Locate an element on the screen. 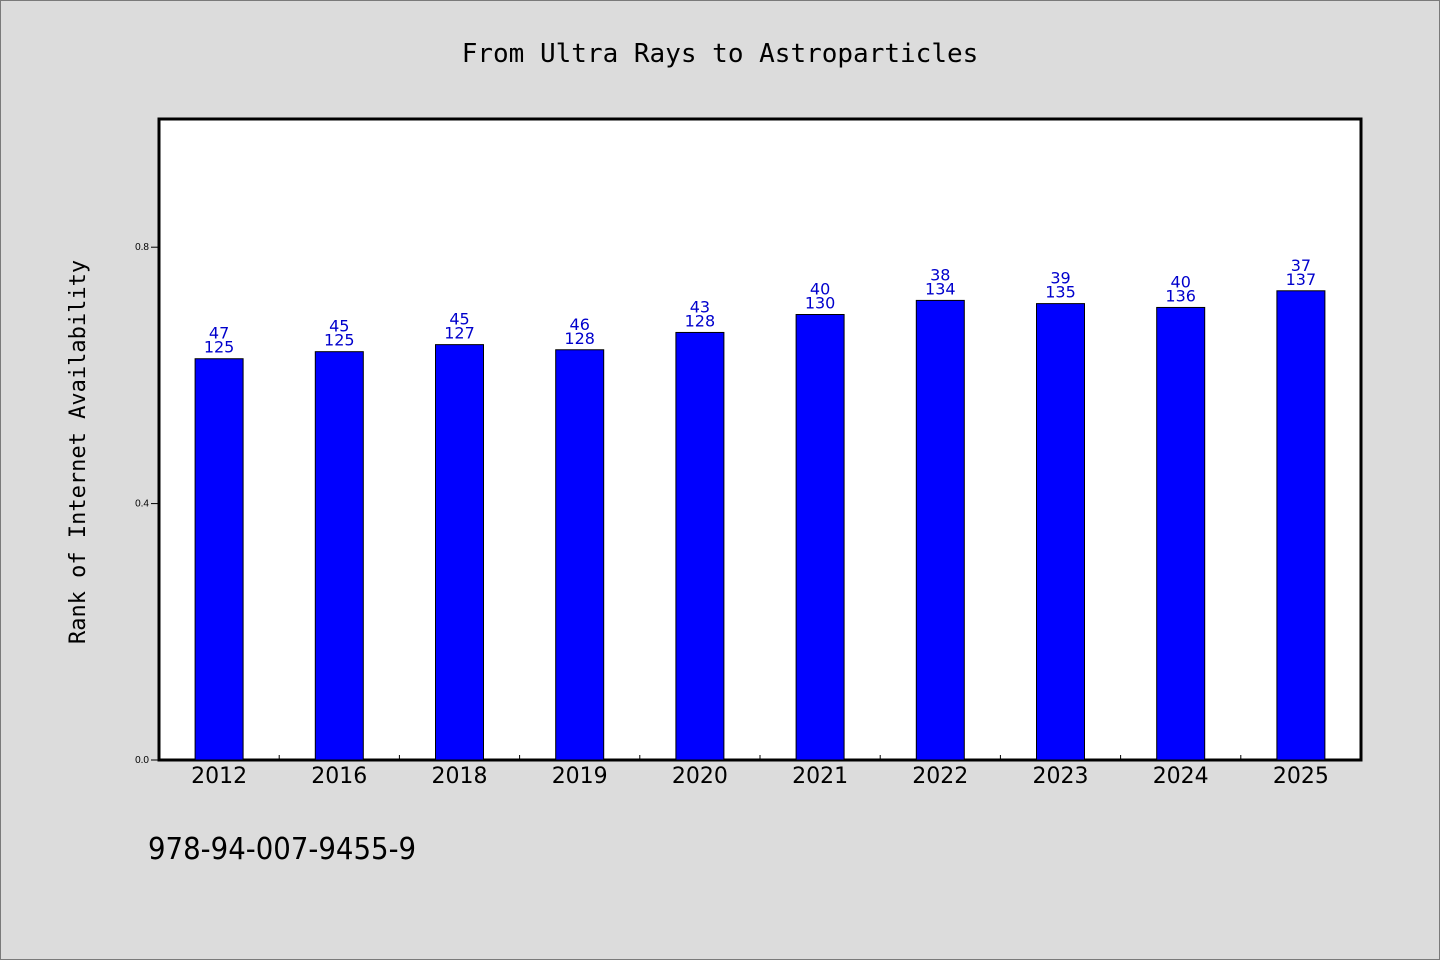 The height and width of the screenshot is (960, 1440). data-label-top-2018: 45 is located at coordinates (459, 319).